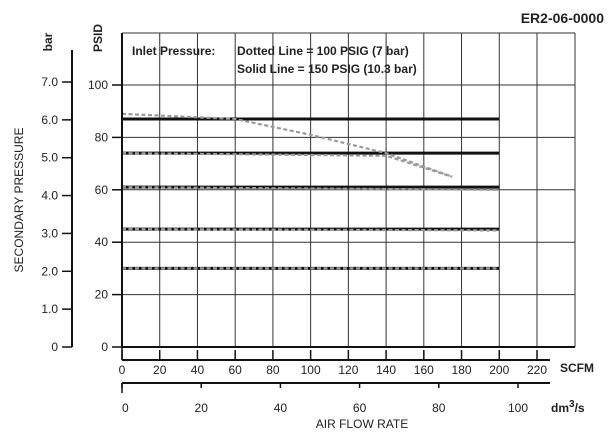 The height and width of the screenshot is (435, 611). I want to click on y2-tick-label: 6.0, so click(49, 120).